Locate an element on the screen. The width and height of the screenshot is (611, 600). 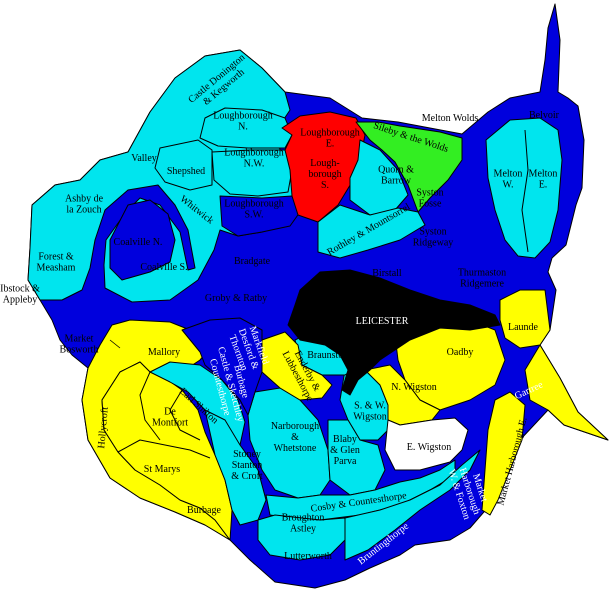
label-shepshed: Shepshed is located at coordinates (186, 171).